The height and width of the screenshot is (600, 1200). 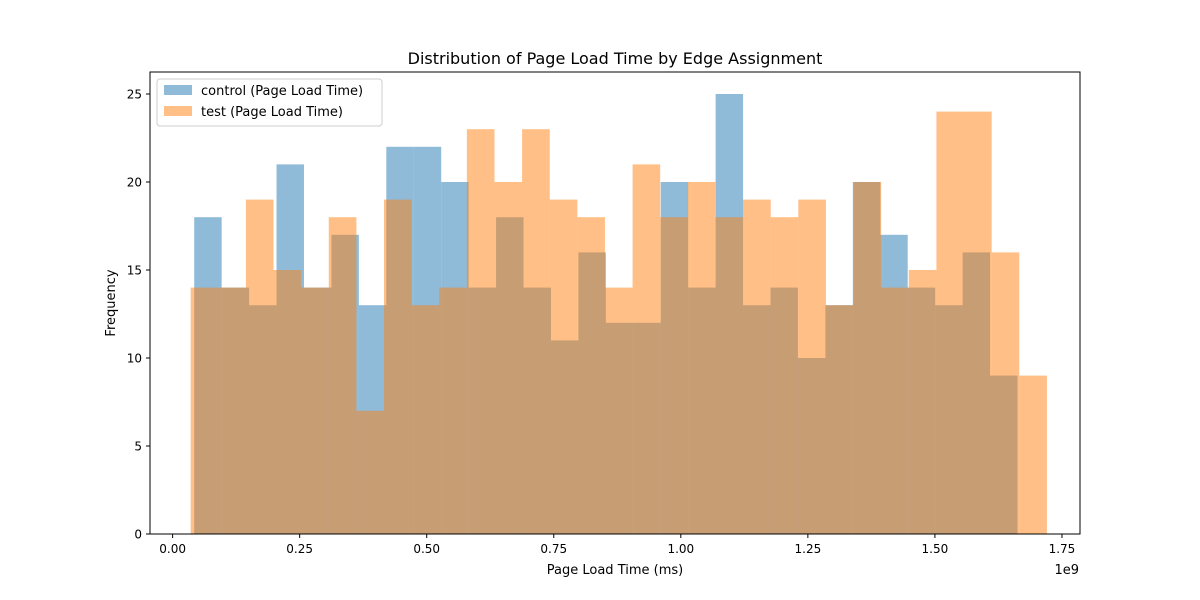 What do you see at coordinates (138, 447) in the screenshot?
I see `y-tick-label: 5` at bounding box center [138, 447].